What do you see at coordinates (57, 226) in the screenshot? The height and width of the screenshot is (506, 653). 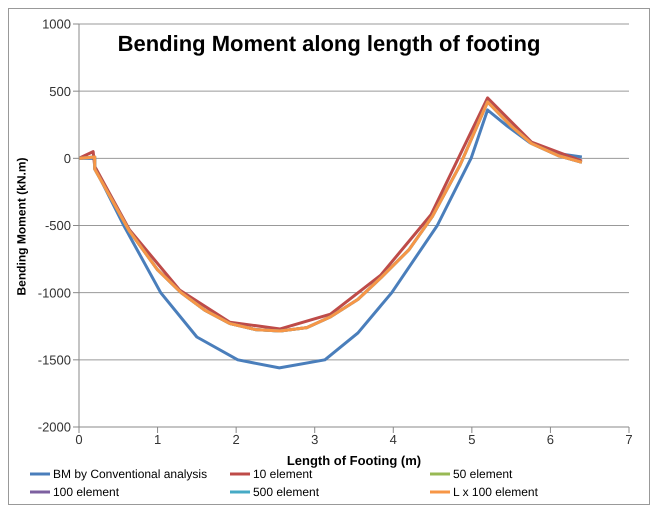 I see `y-tick-label: -500` at bounding box center [57, 226].